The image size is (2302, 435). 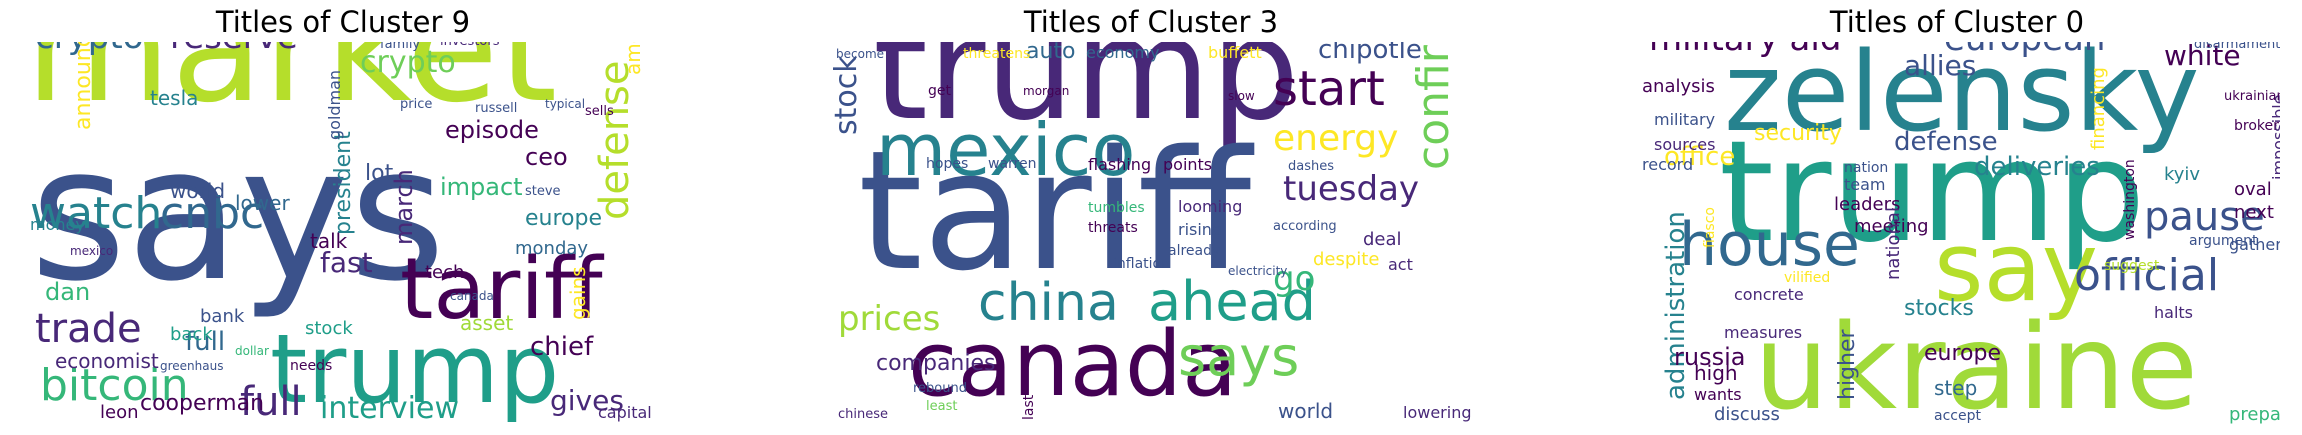 I want to click on cloud-word: cooperman, so click(x=202, y=403).